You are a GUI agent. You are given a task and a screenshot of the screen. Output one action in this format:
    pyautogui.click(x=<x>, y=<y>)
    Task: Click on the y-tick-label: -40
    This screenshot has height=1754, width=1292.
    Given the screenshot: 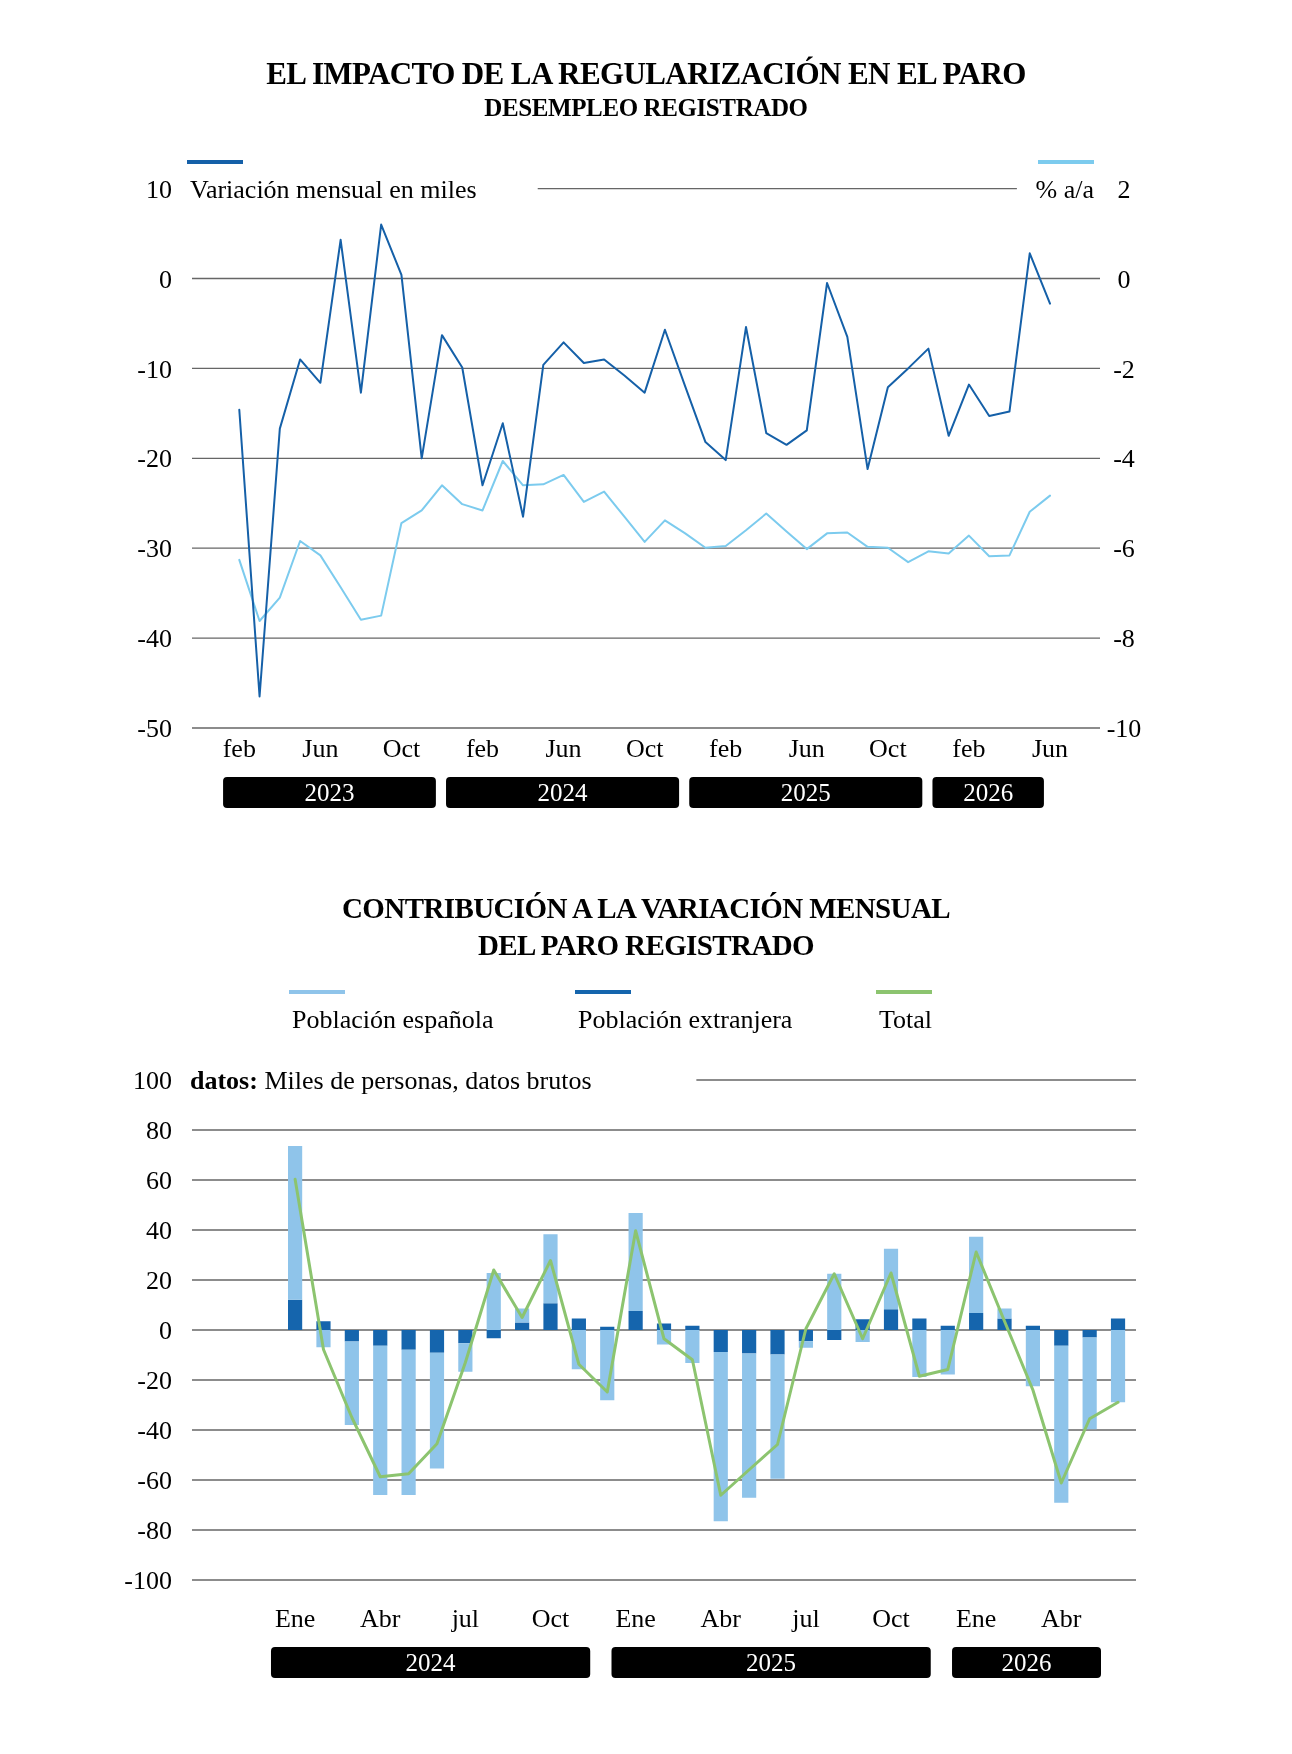 What is the action you would take?
    pyautogui.click(x=154, y=639)
    